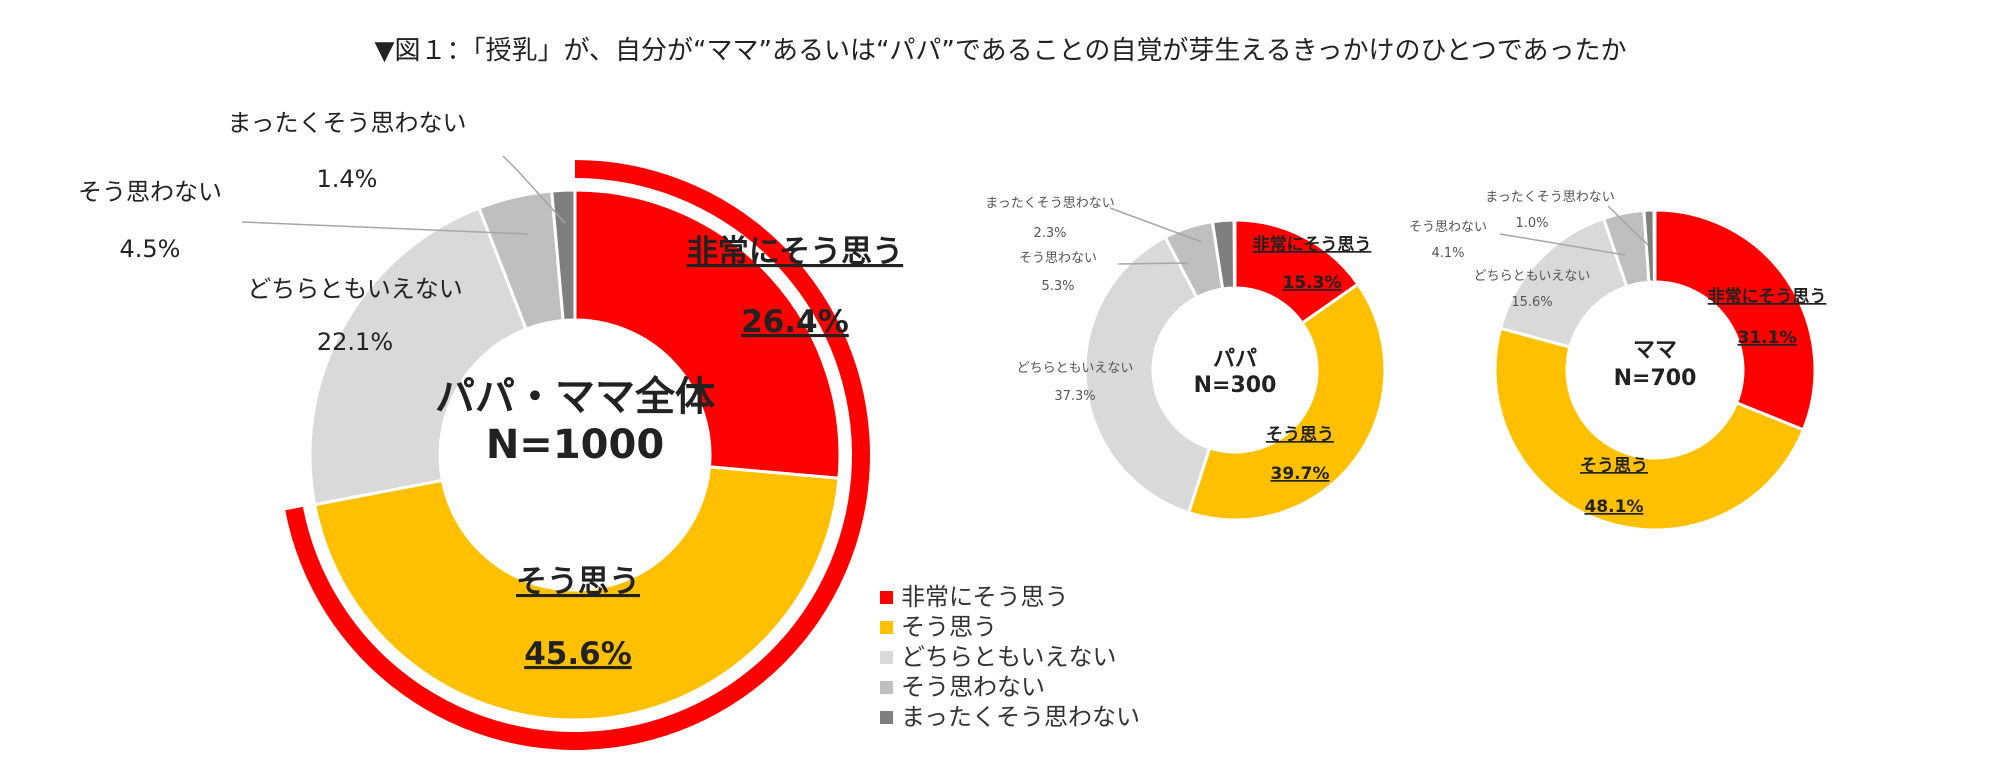 This screenshot has height=765, width=2001. Describe the element at coordinates (575, 397) in the screenshot. I see `center-label-title: パパ・ママ全体` at that location.